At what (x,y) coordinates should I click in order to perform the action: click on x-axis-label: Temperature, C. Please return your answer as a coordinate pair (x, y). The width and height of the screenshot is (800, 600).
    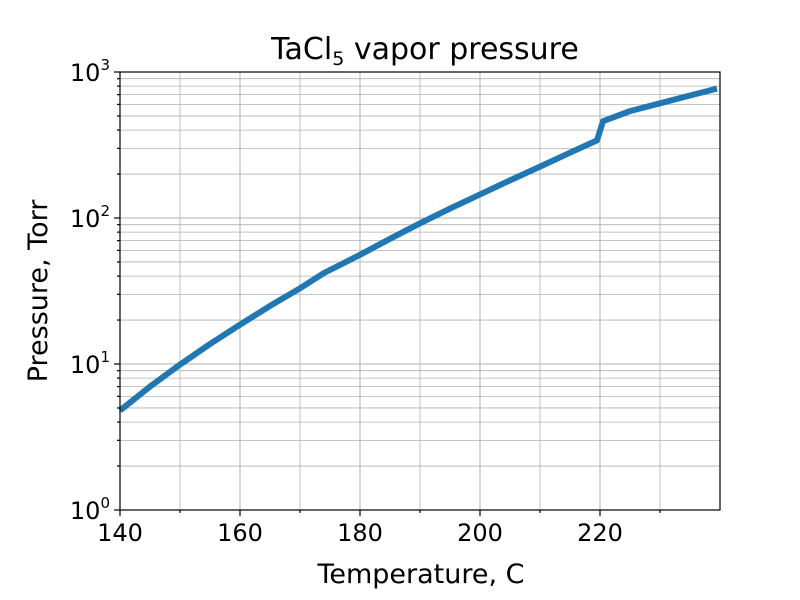
    Looking at the image, I should click on (420, 574).